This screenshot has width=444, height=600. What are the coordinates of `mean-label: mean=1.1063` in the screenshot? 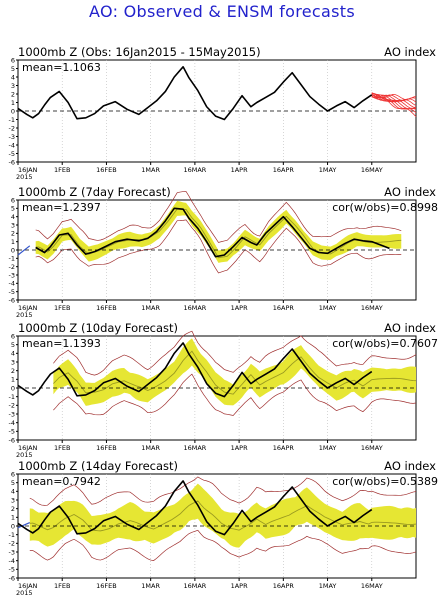 It's located at (61, 67).